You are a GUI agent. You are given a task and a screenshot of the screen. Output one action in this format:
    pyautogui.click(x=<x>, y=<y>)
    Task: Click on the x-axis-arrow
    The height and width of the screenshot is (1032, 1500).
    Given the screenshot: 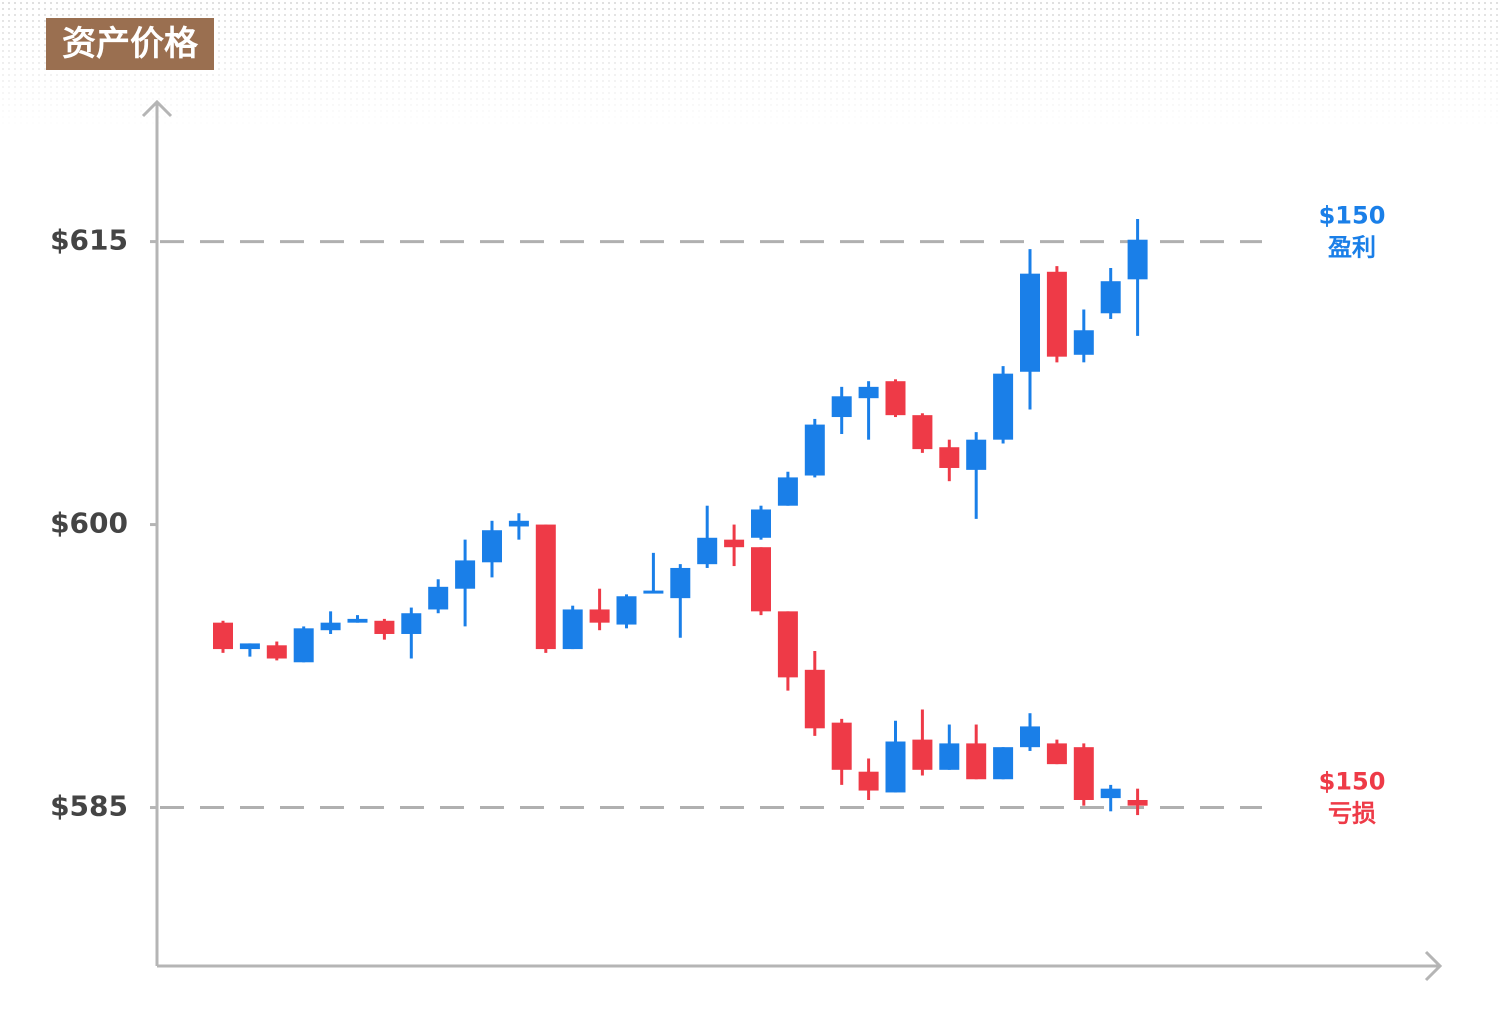 What is the action you would take?
    pyautogui.click(x=1433, y=966)
    